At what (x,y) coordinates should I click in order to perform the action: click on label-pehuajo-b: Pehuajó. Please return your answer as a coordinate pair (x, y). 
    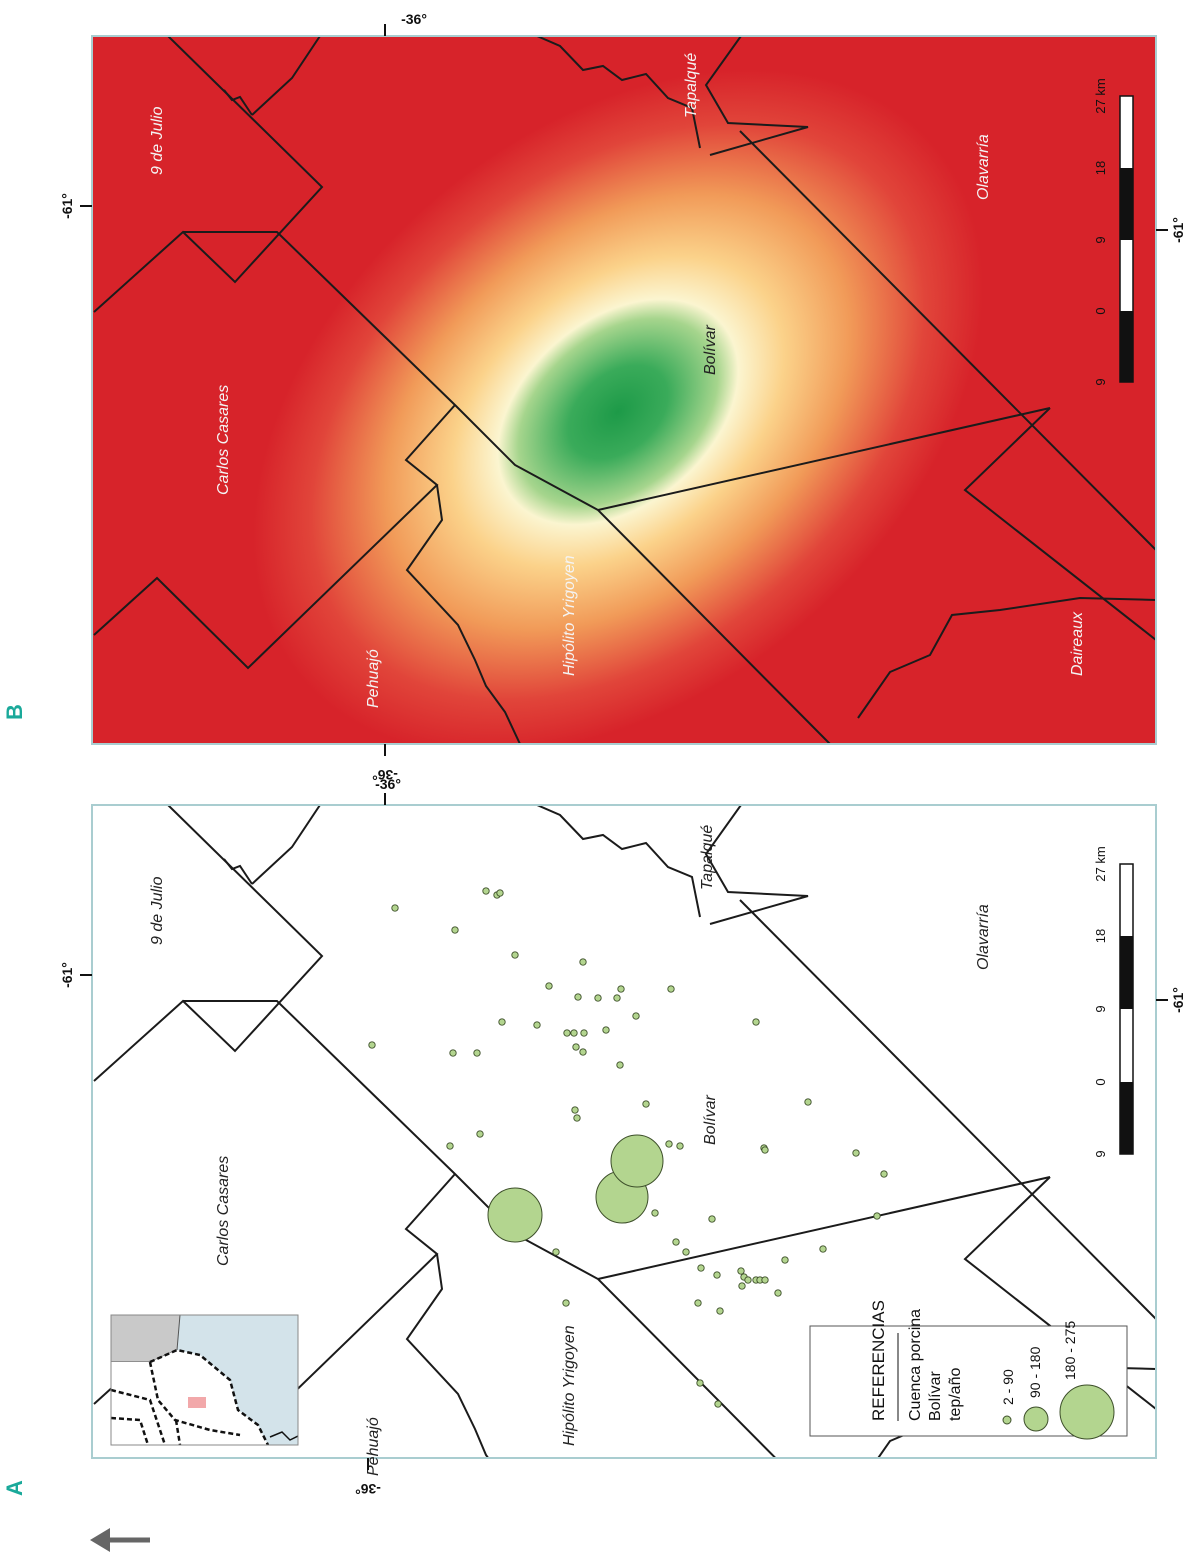
    Looking at the image, I should click on (373, 678).